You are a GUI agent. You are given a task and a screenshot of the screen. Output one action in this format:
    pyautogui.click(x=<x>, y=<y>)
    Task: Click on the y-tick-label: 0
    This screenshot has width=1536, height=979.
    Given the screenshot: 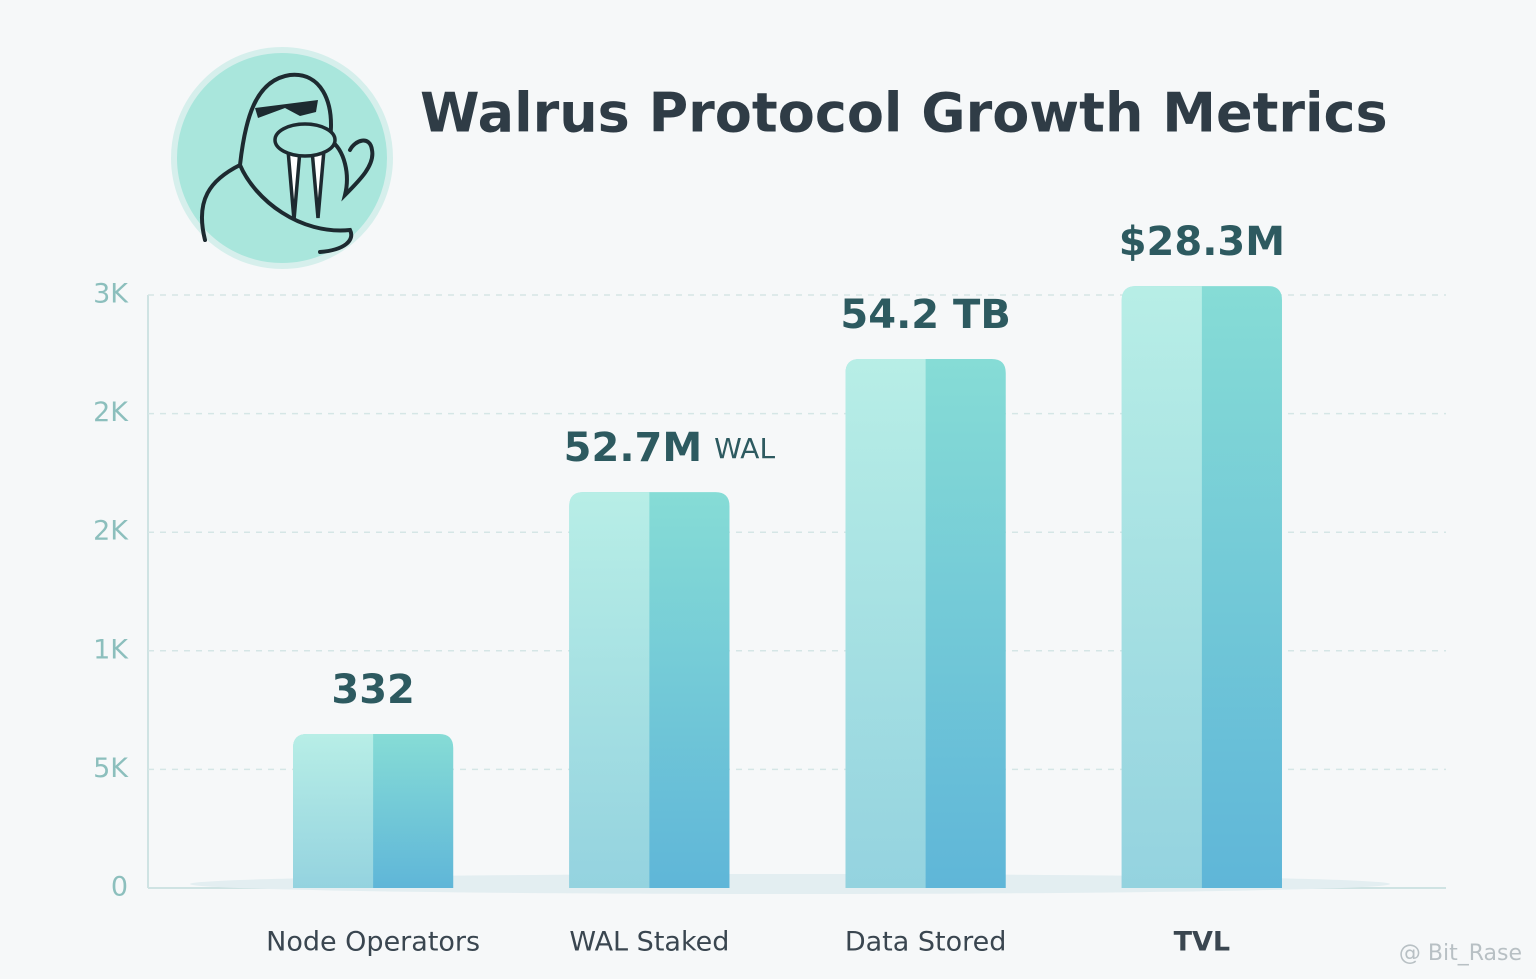 What is the action you would take?
    pyautogui.click(x=119, y=887)
    